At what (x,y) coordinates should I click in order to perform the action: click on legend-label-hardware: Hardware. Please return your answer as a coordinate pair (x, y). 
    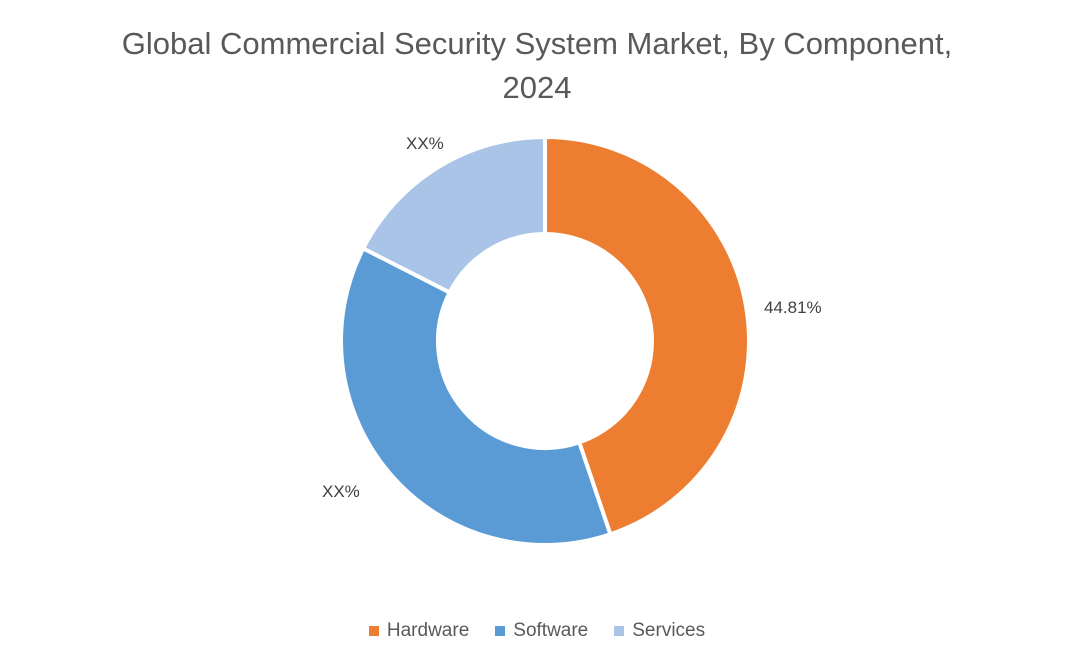
    Looking at the image, I should click on (428, 630).